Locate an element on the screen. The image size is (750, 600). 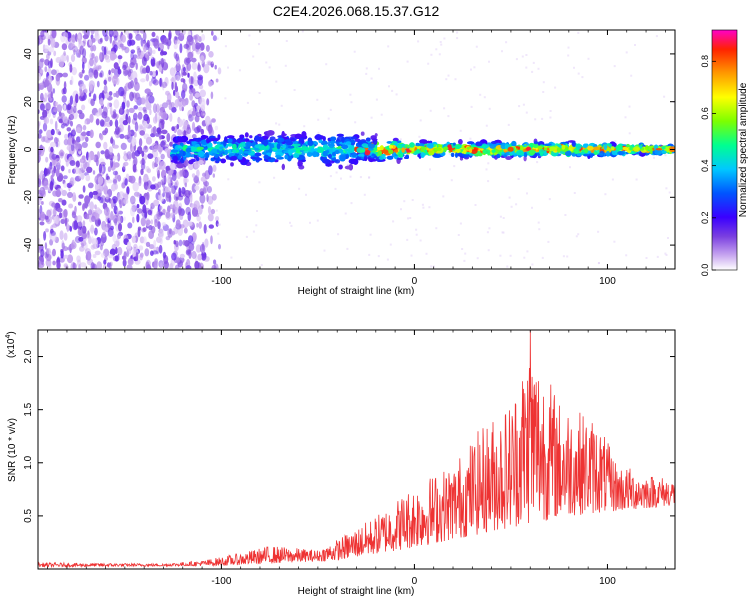
spectrogram-y-label: Frequency (Hz) is located at coordinates (12, 150).